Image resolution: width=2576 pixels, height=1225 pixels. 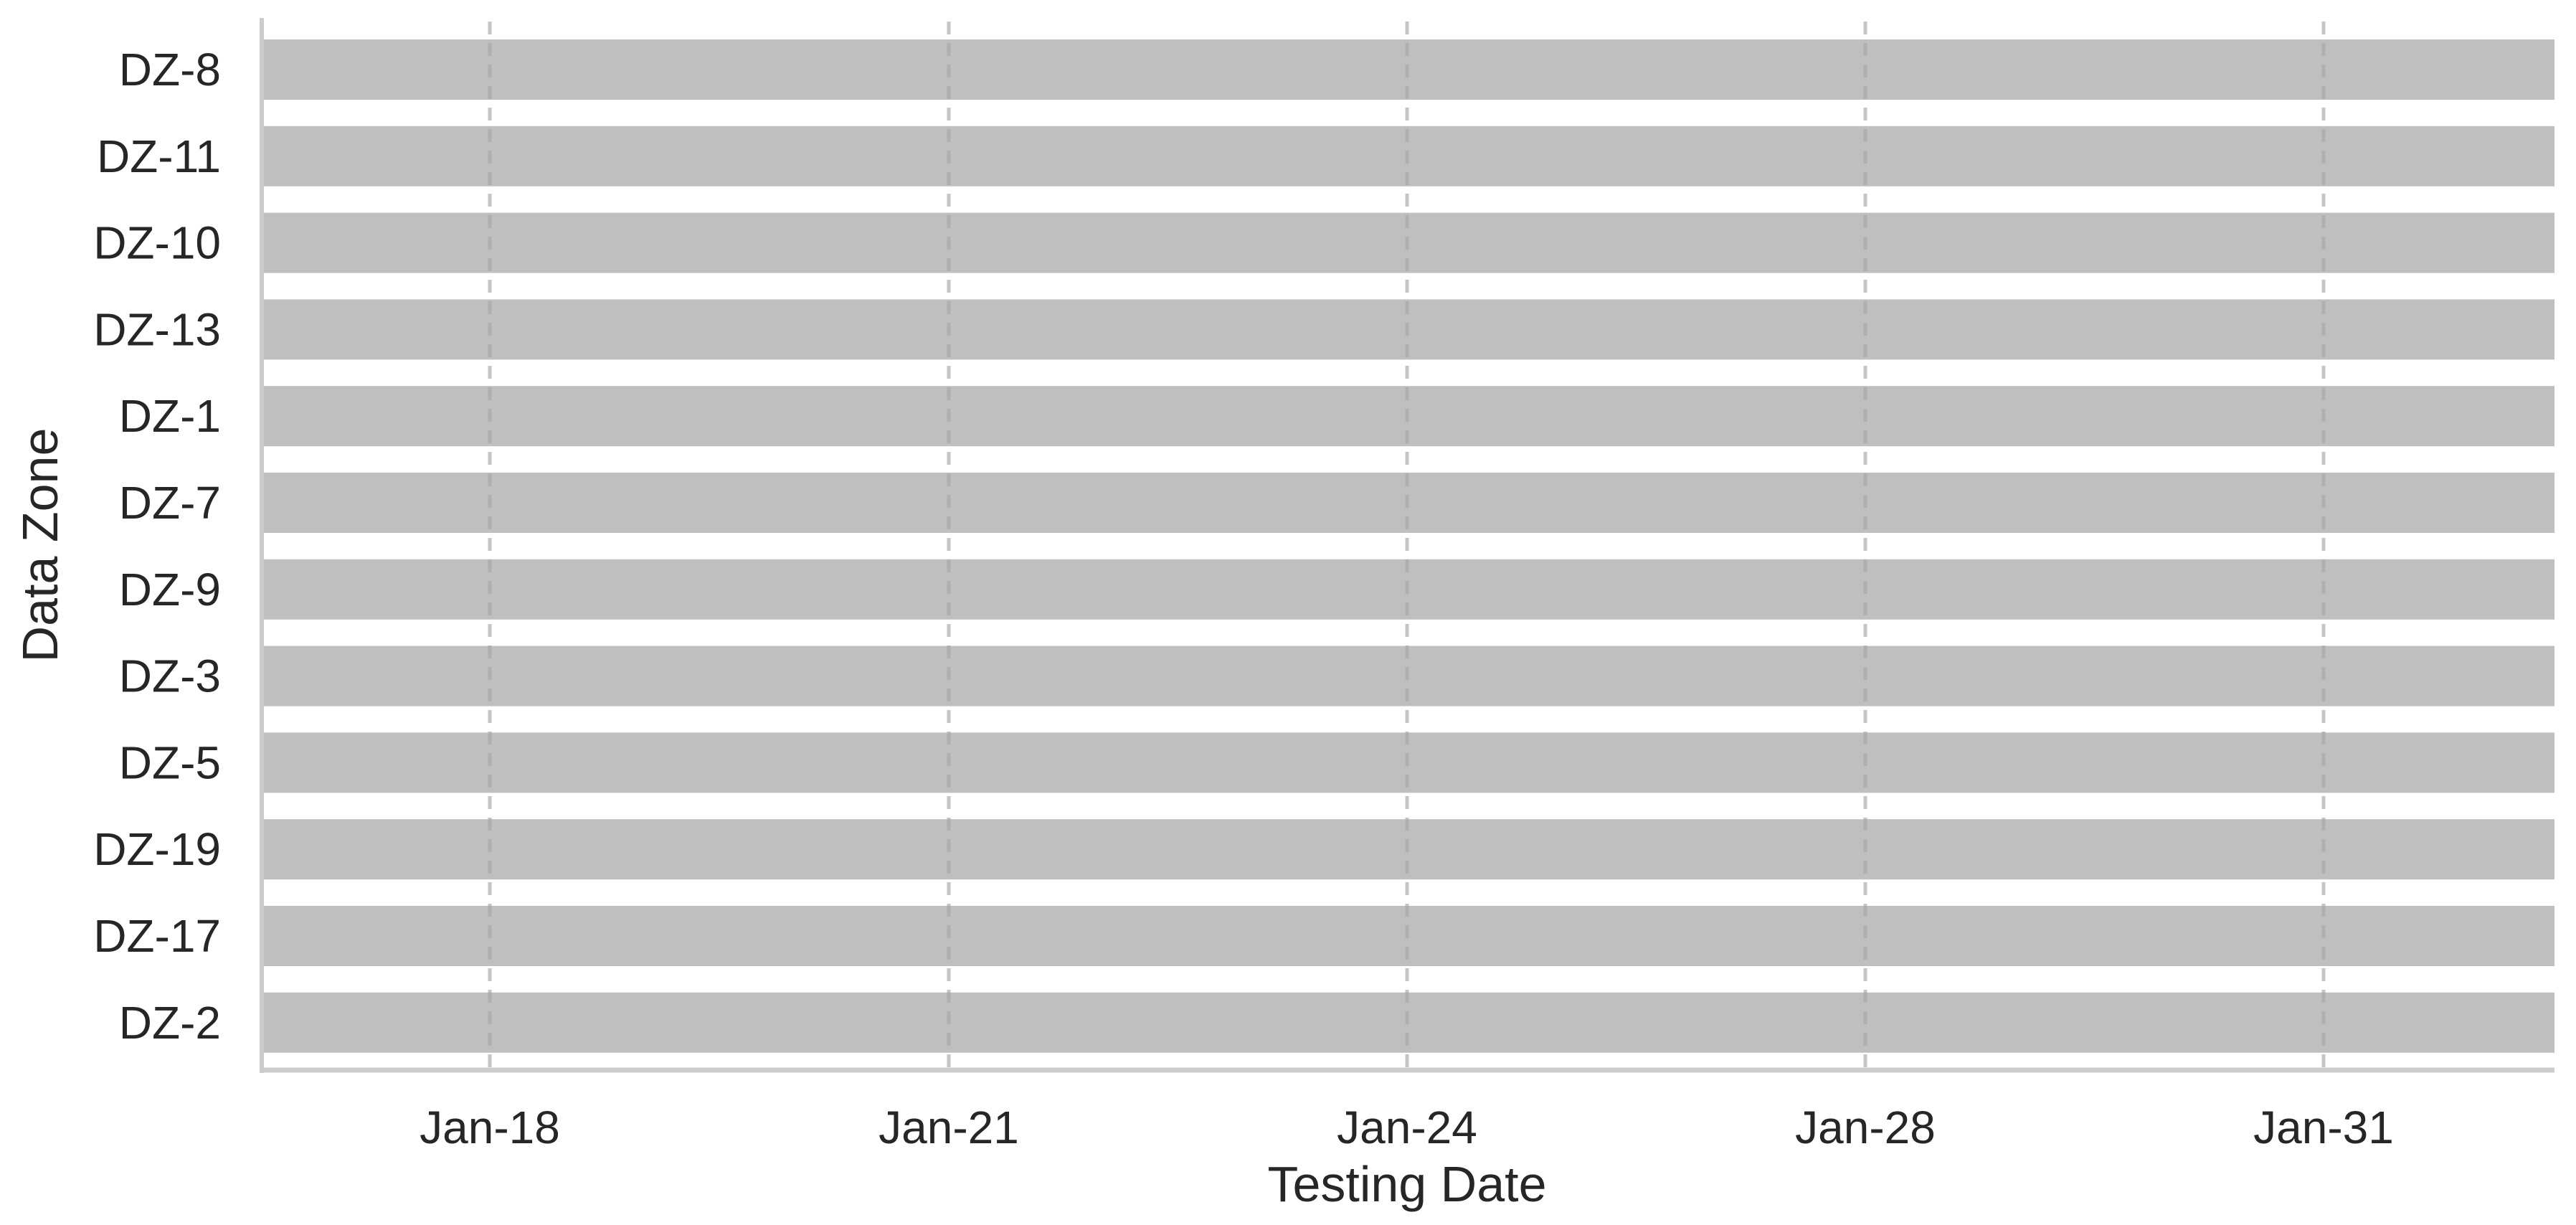 What do you see at coordinates (1865, 1127) in the screenshot?
I see `x-tick-label: Jan-28` at bounding box center [1865, 1127].